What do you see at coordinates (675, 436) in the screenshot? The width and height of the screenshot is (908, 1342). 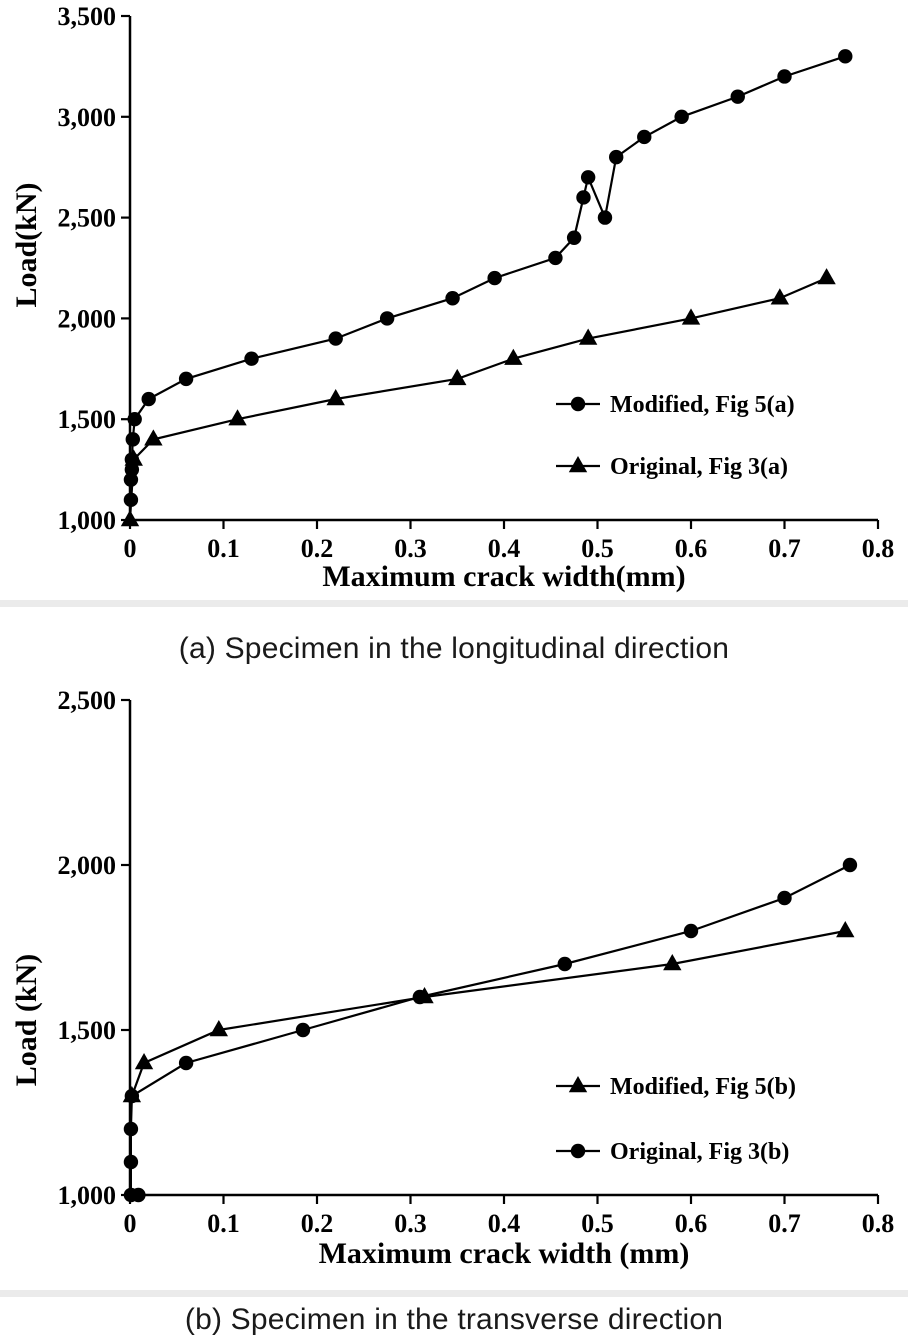 I see `legend: Modified, Fig 5(a) Original, Fig 3(a)` at bounding box center [675, 436].